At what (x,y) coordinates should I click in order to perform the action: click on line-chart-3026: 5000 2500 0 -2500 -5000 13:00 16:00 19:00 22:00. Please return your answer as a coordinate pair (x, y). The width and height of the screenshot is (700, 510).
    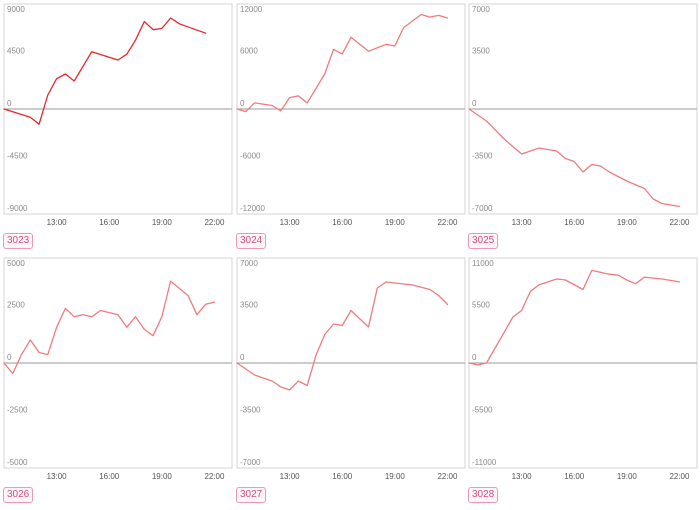
    Looking at the image, I should click on (118, 369).